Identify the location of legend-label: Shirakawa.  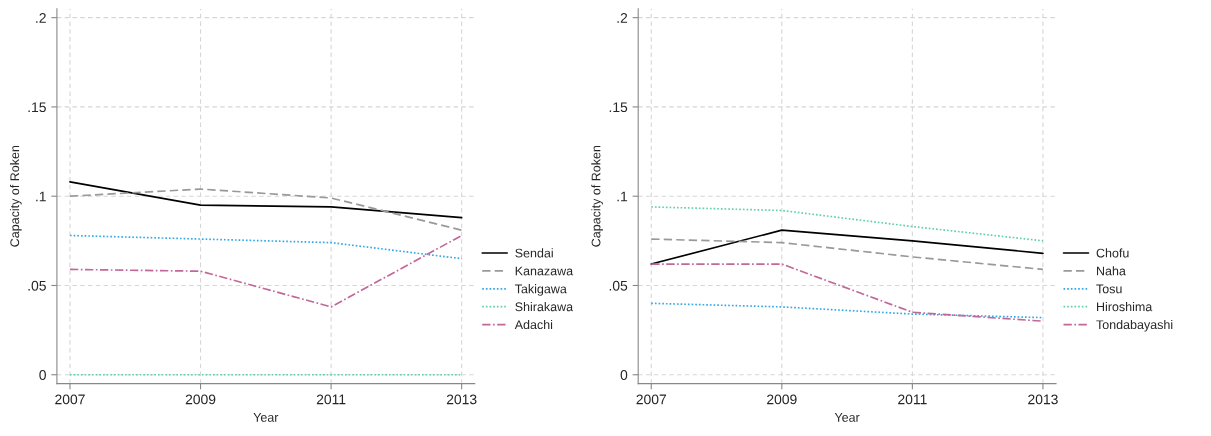
(544, 307).